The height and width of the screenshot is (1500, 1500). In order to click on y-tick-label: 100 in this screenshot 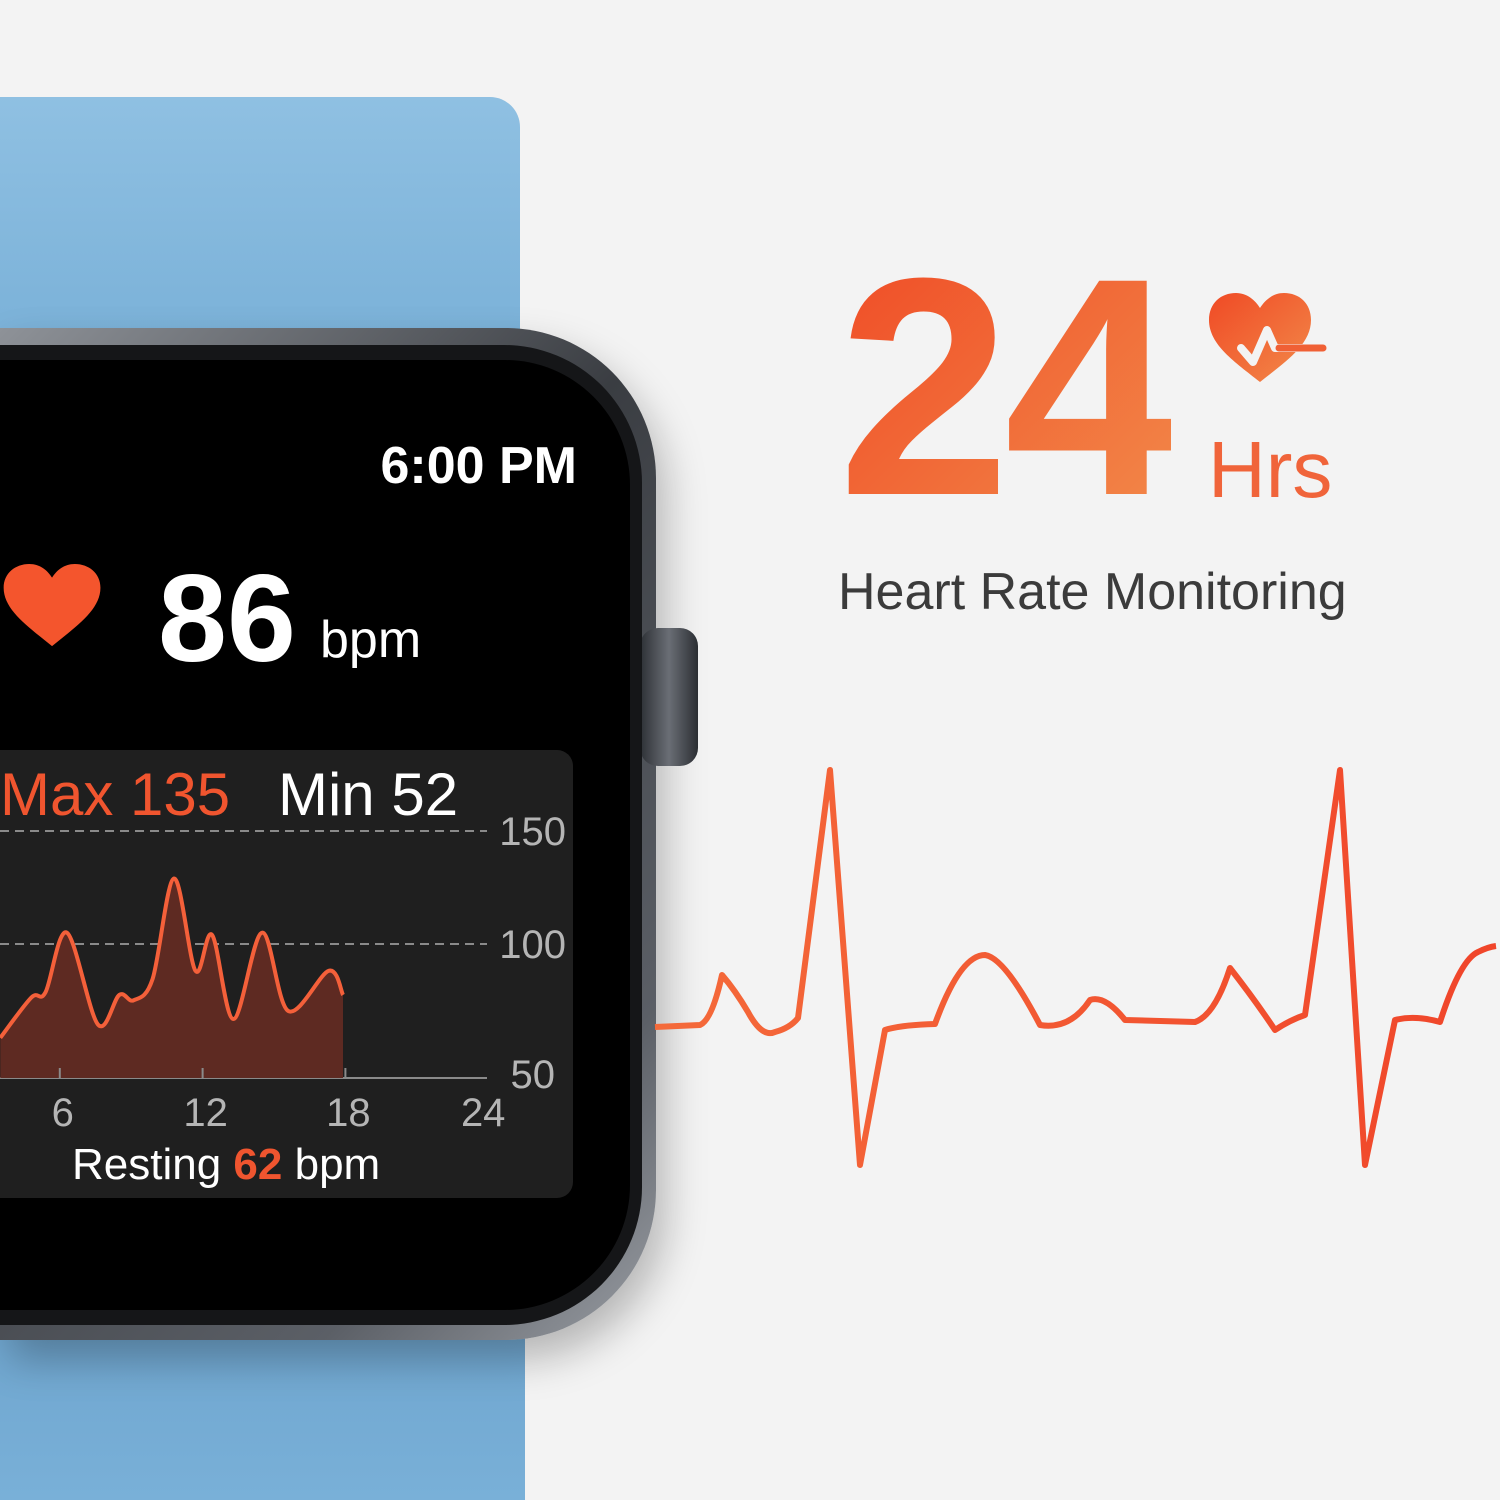, I will do `click(532, 945)`.